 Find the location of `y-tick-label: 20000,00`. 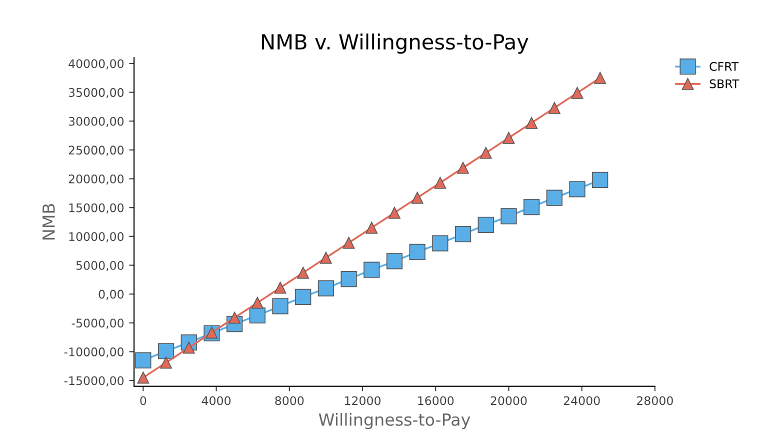

y-tick-label: 20000,00 is located at coordinates (96, 179).